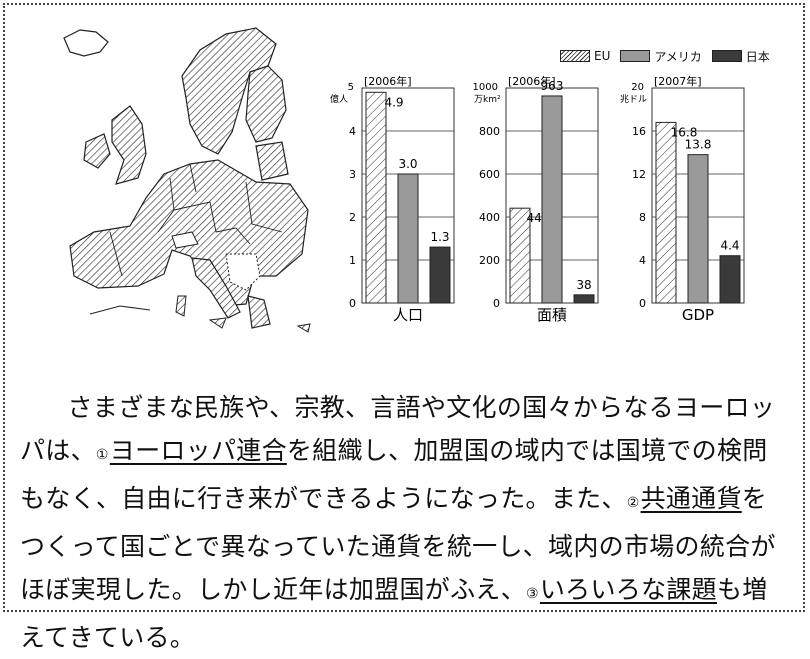 The height and width of the screenshot is (659, 810). I want to click on balkans-shape, so click(243, 272).